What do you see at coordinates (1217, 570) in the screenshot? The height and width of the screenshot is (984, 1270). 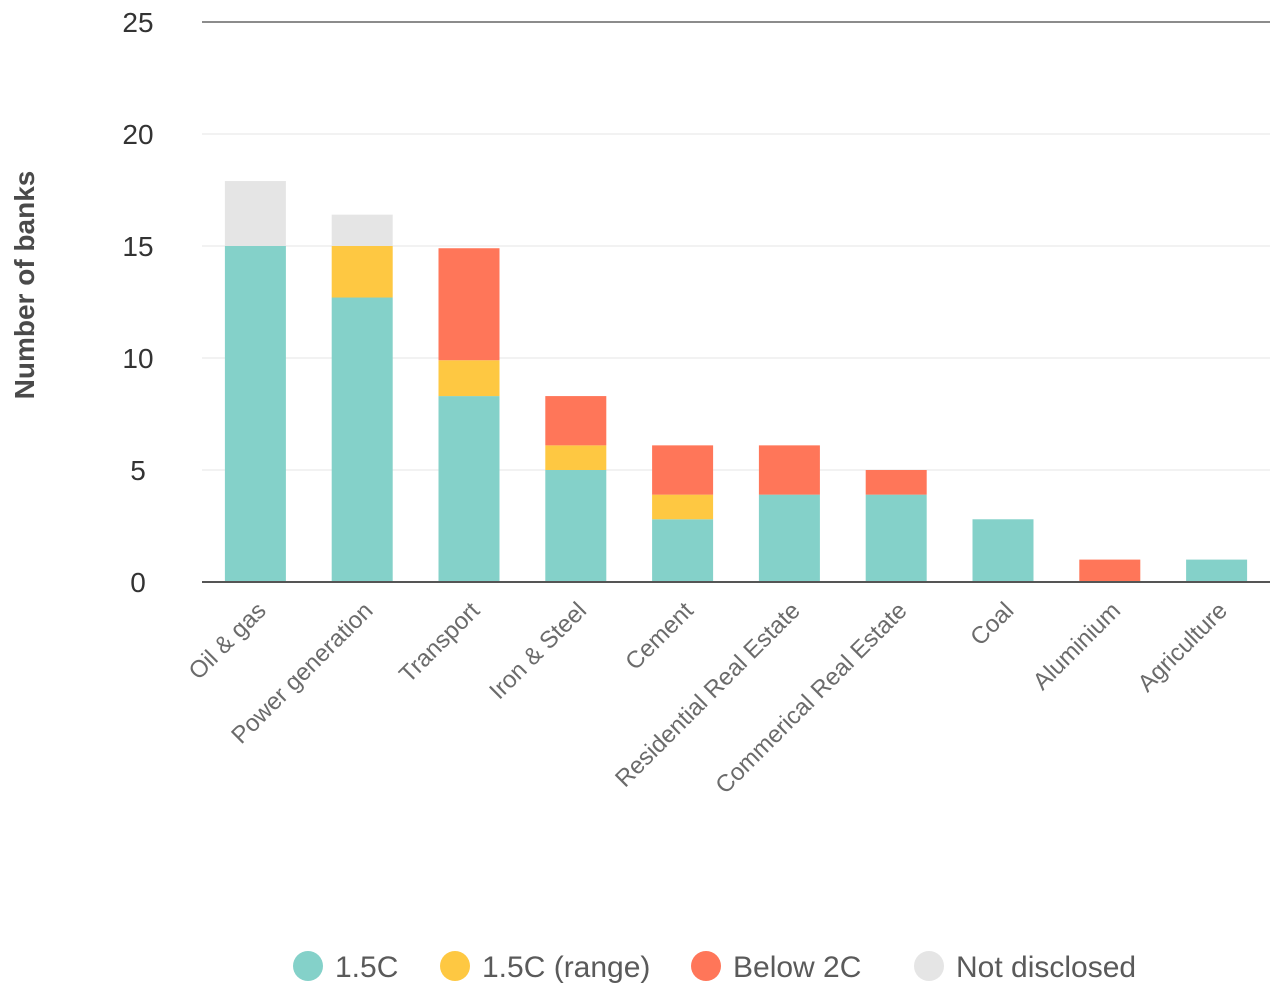 I see `bar-agriculture-1-5c` at bounding box center [1217, 570].